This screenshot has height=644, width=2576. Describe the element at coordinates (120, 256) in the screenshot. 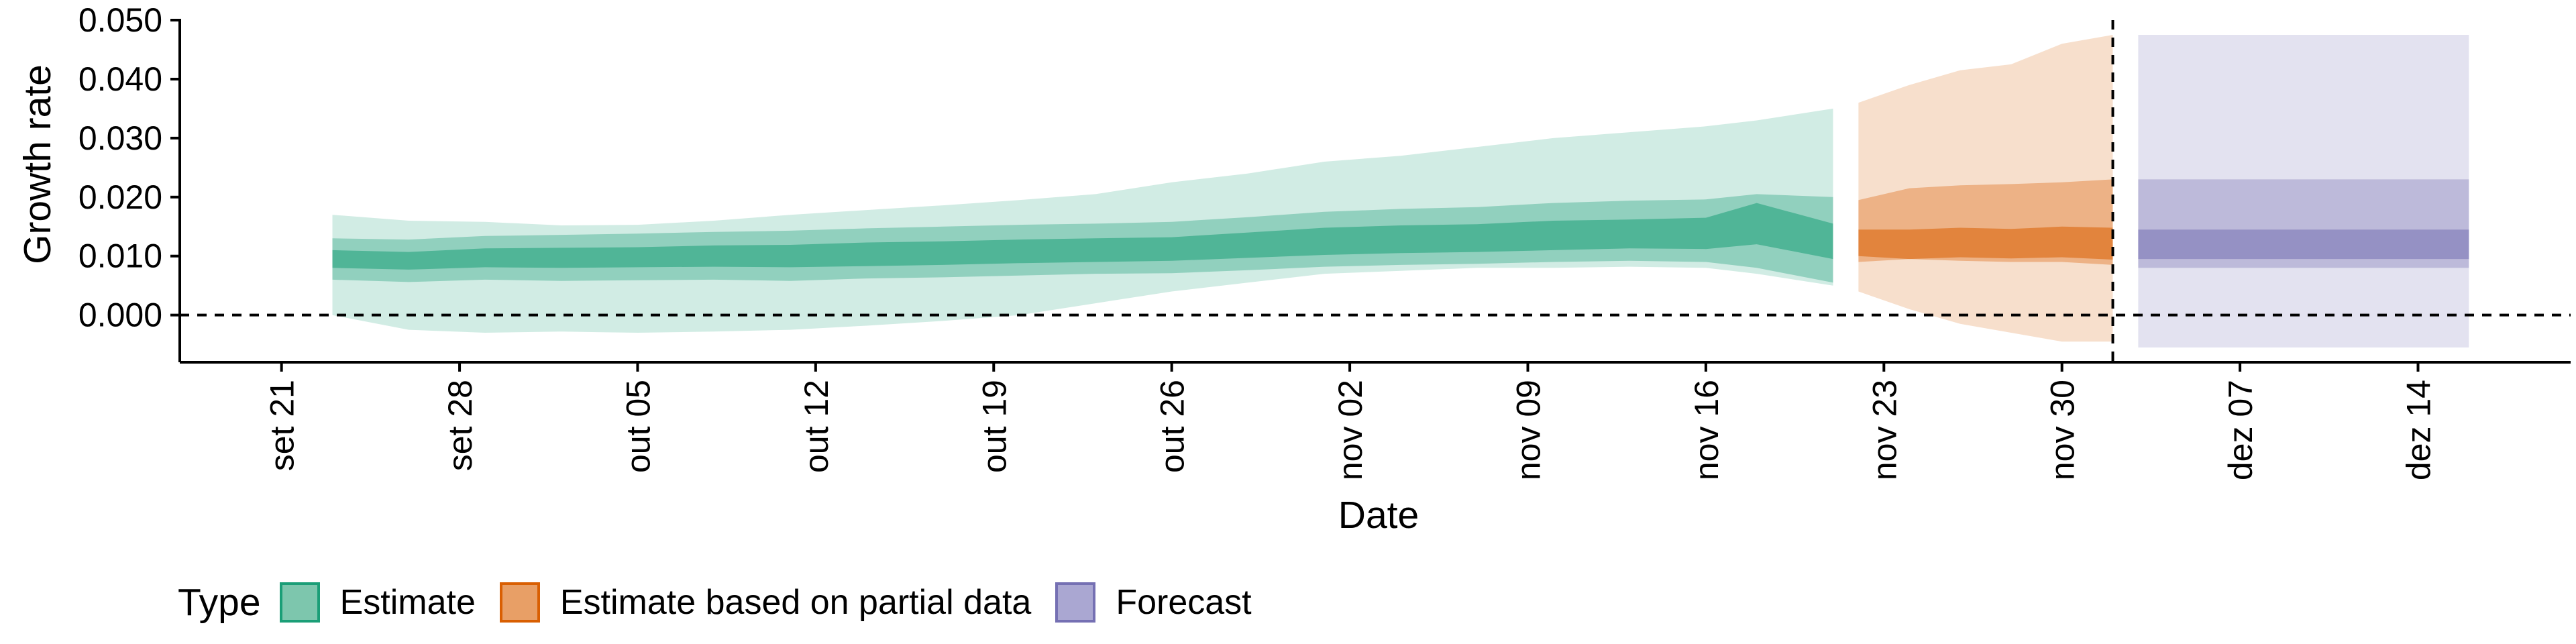

I see `y-tick-label: 0.010` at that location.